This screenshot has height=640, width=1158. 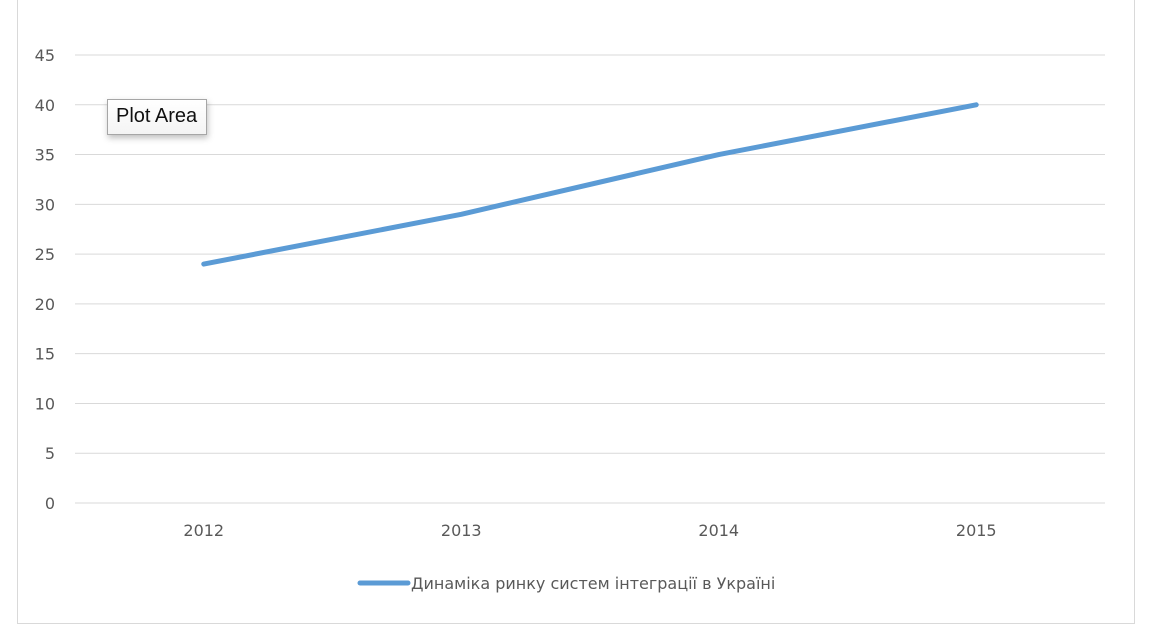 I want to click on x-tick-label: 2015, so click(x=976, y=530).